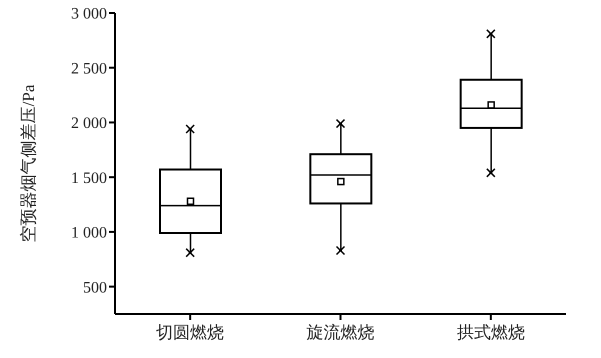 This screenshot has height=358, width=601. I want to click on y-tick-label: 2 500, so click(89, 69).